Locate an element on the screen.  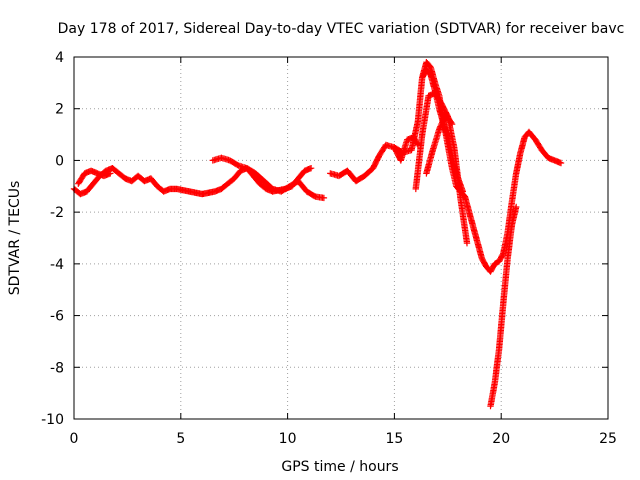
y-tick-label: 2 is located at coordinates (59, 110).